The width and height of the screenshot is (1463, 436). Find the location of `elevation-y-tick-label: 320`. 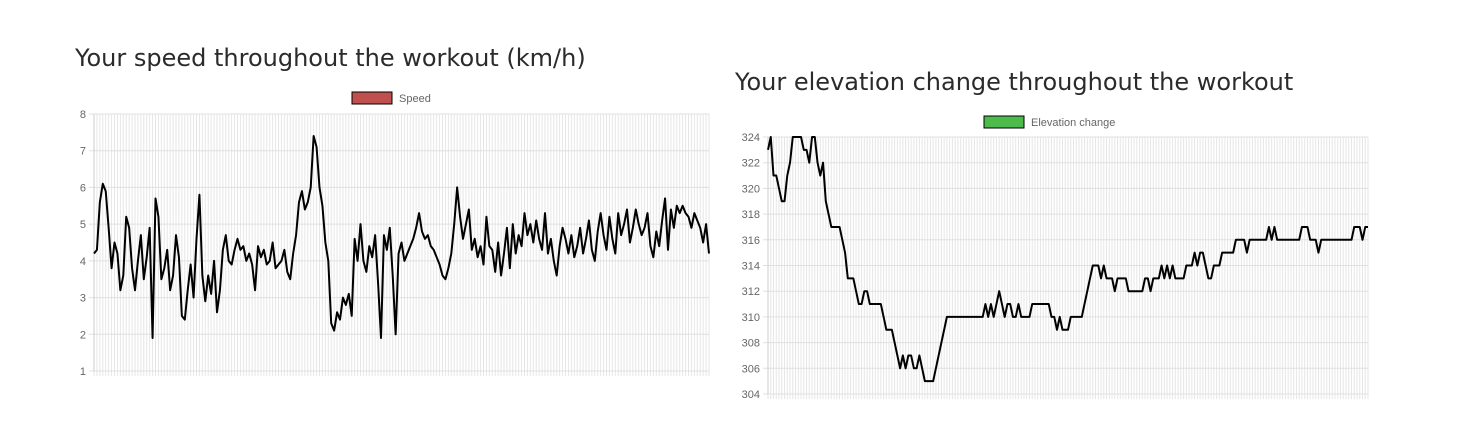

elevation-y-tick-label: 320 is located at coordinates (751, 189).